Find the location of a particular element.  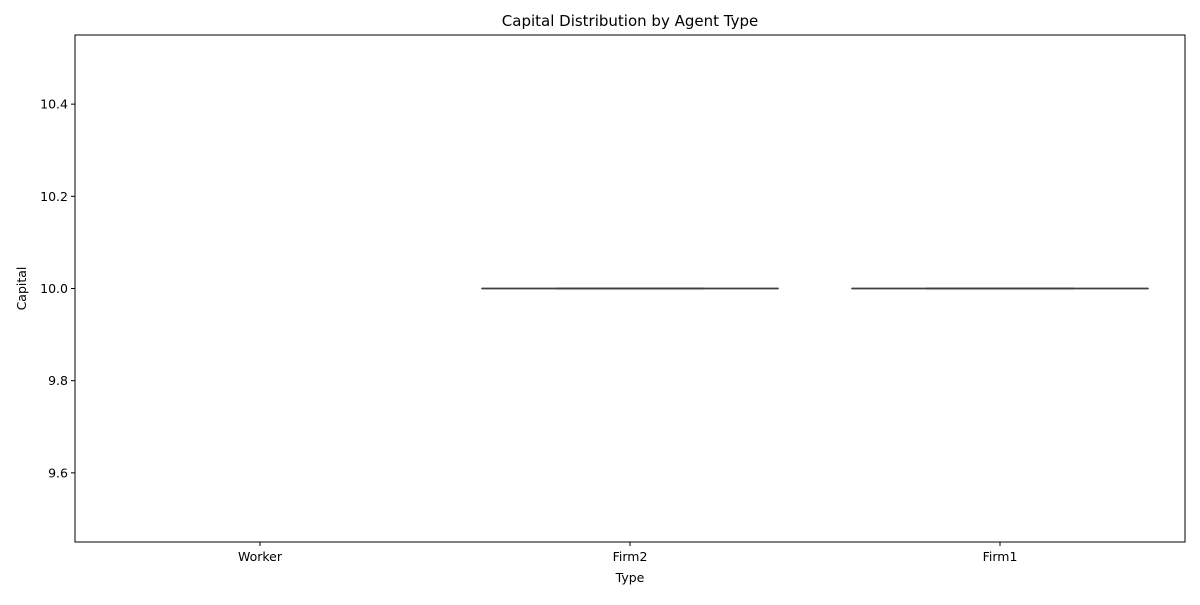

x-tick-label-firm1: Firm1 is located at coordinates (1000, 556).